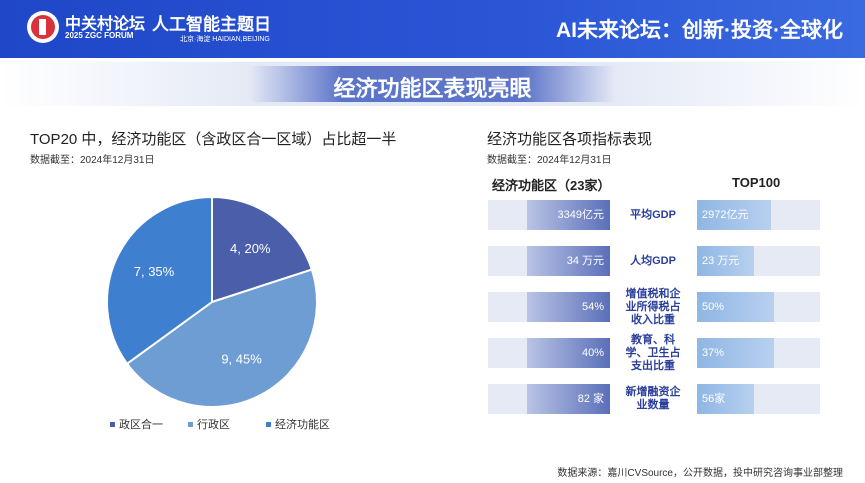 This screenshot has width=865, height=483. What do you see at coordinates (211, 24) in the screenshot?
I see `event: 人工智能主题日` at bounding box center [211, 24].